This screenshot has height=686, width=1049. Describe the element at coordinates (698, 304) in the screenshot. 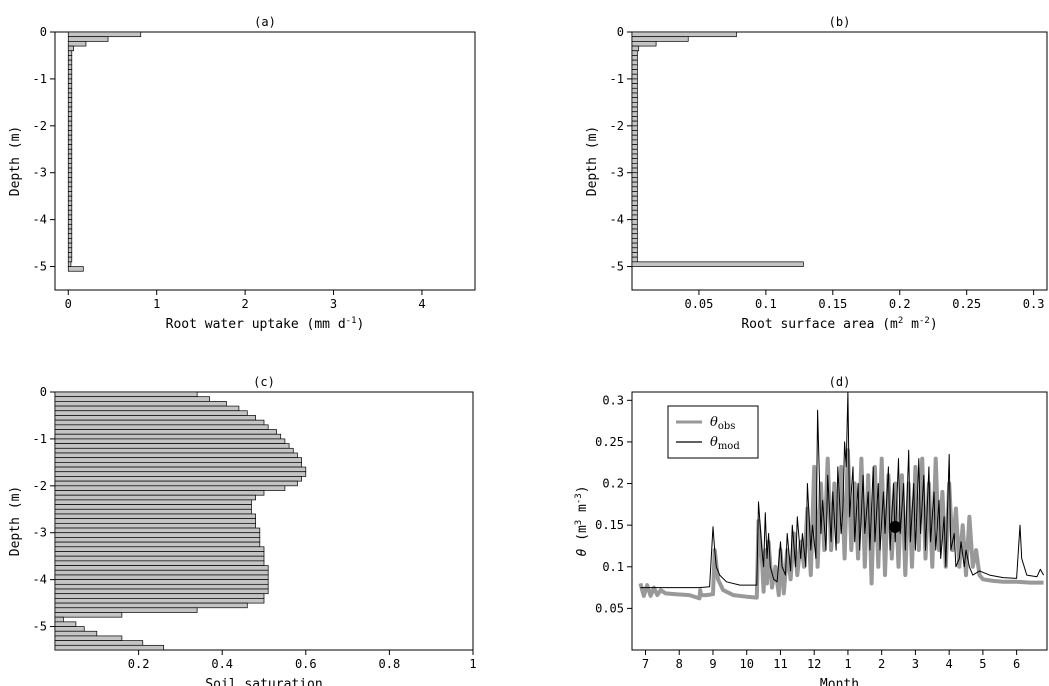

I see `panel-b-xtick-label: 0.05` at that location.